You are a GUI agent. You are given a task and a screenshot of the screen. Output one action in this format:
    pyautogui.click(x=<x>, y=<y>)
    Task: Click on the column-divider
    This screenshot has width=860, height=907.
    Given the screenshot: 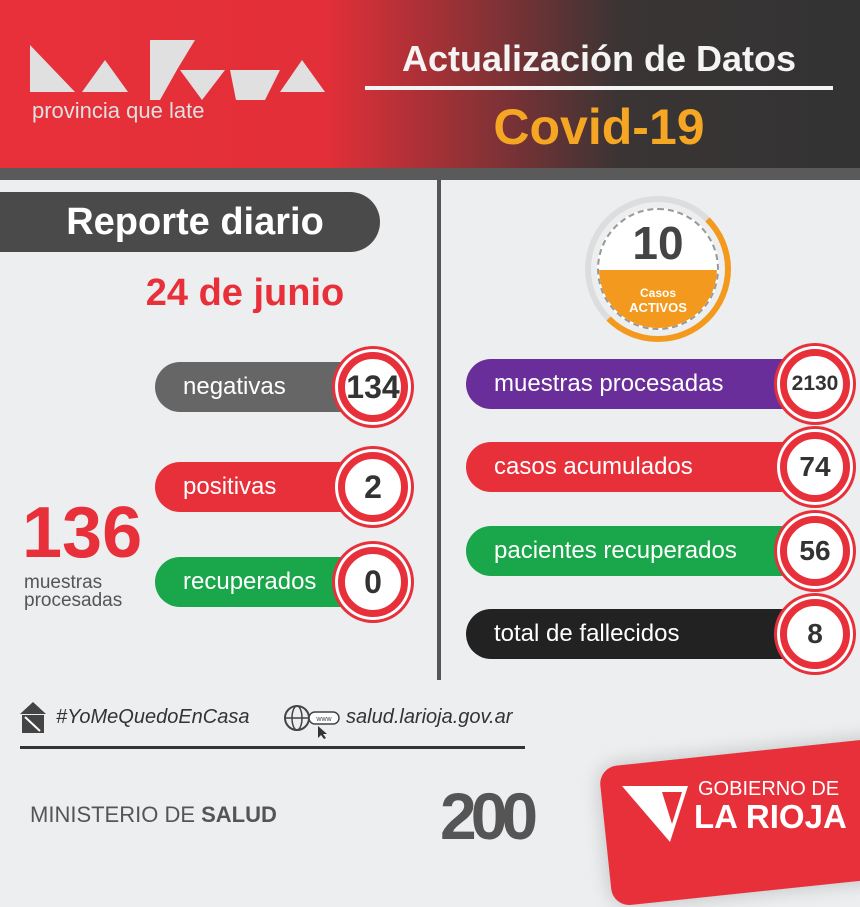 What is the action you would take?
    pyautogui.click(x=439, y=430)
    